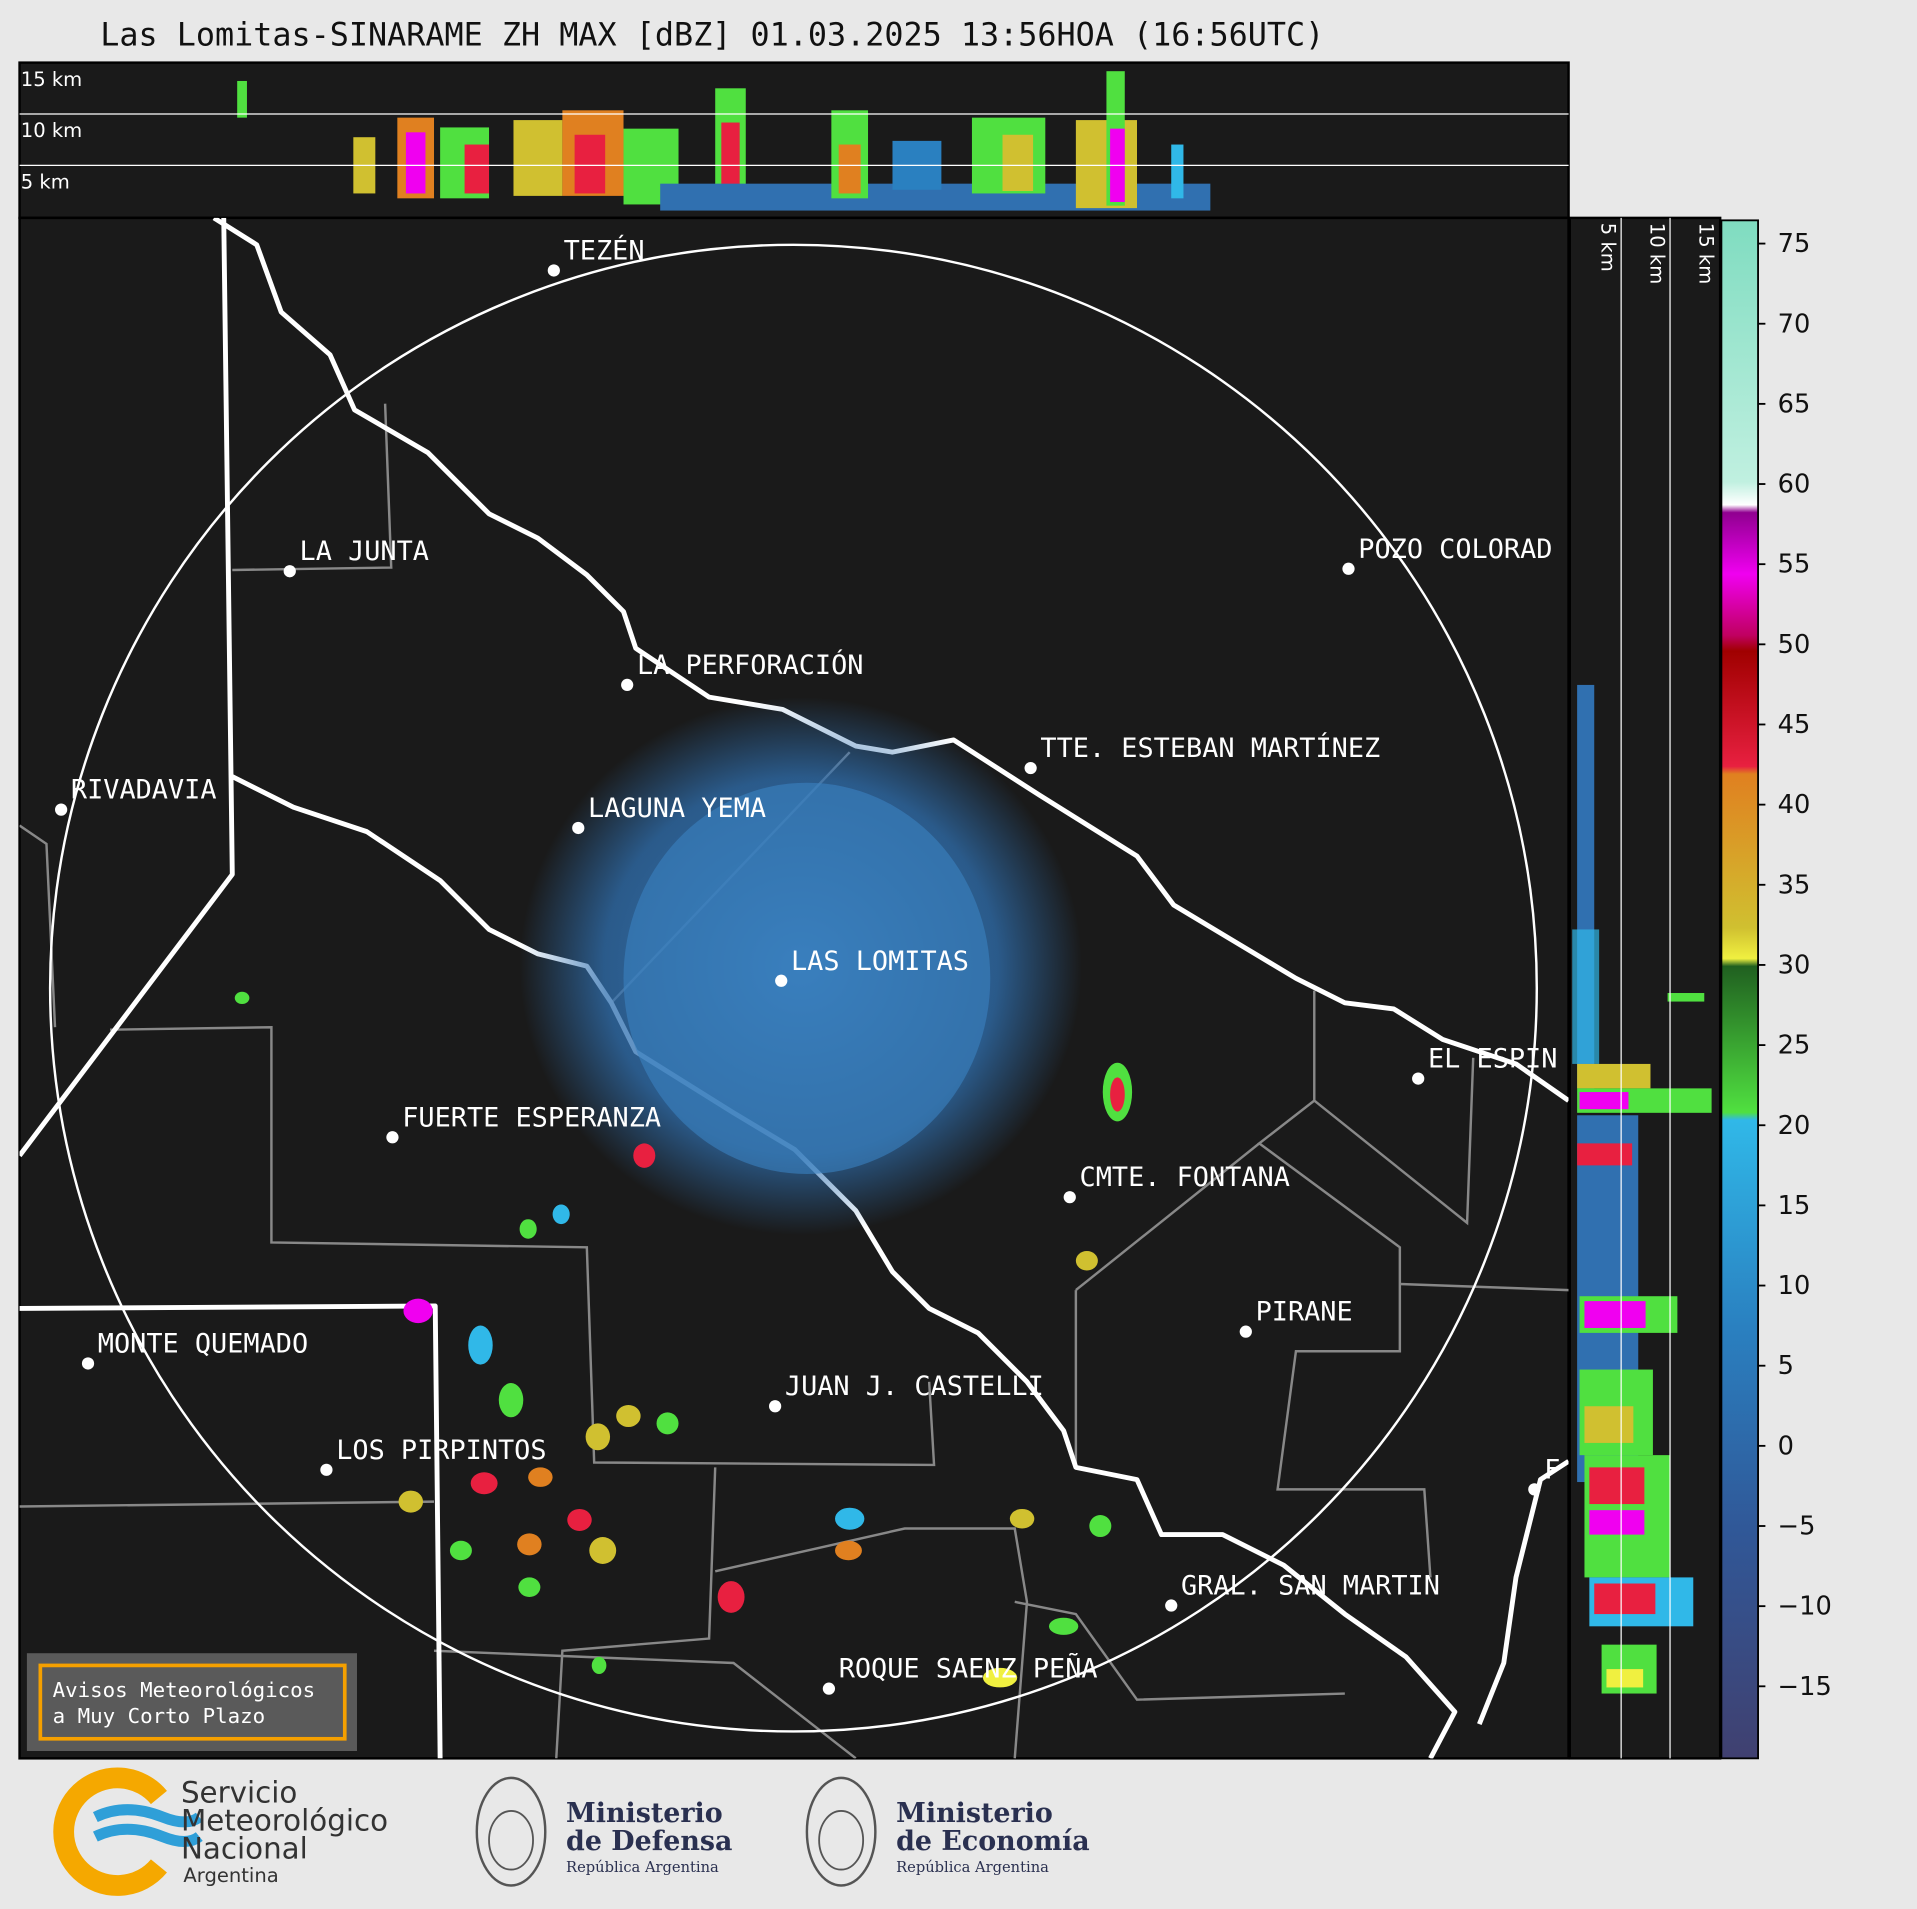 Image resolution: width=1917 pixels, height=1909 pixels. I want to click on colorbar-tick-label: 55, so click(1794, 565).